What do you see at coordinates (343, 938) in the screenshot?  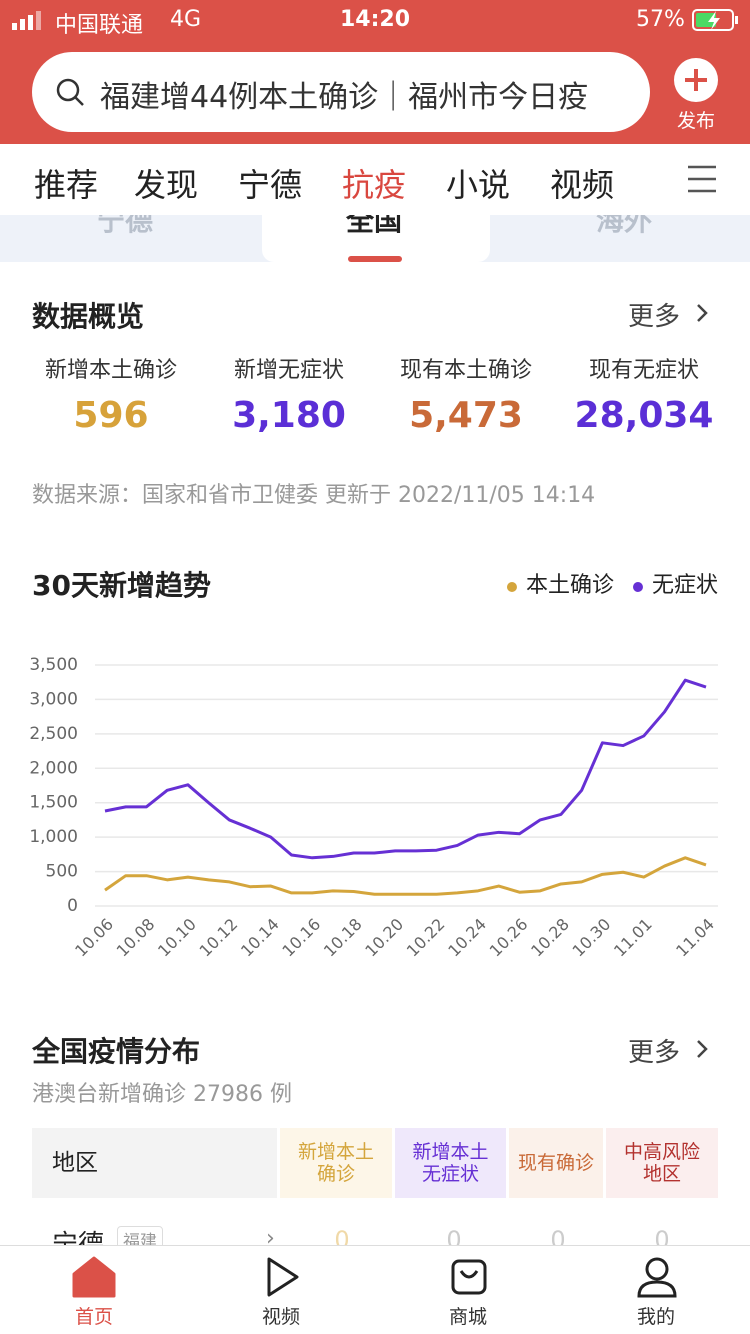 I see `x-tick-label: 10.18` at bounding box center [343, 938].